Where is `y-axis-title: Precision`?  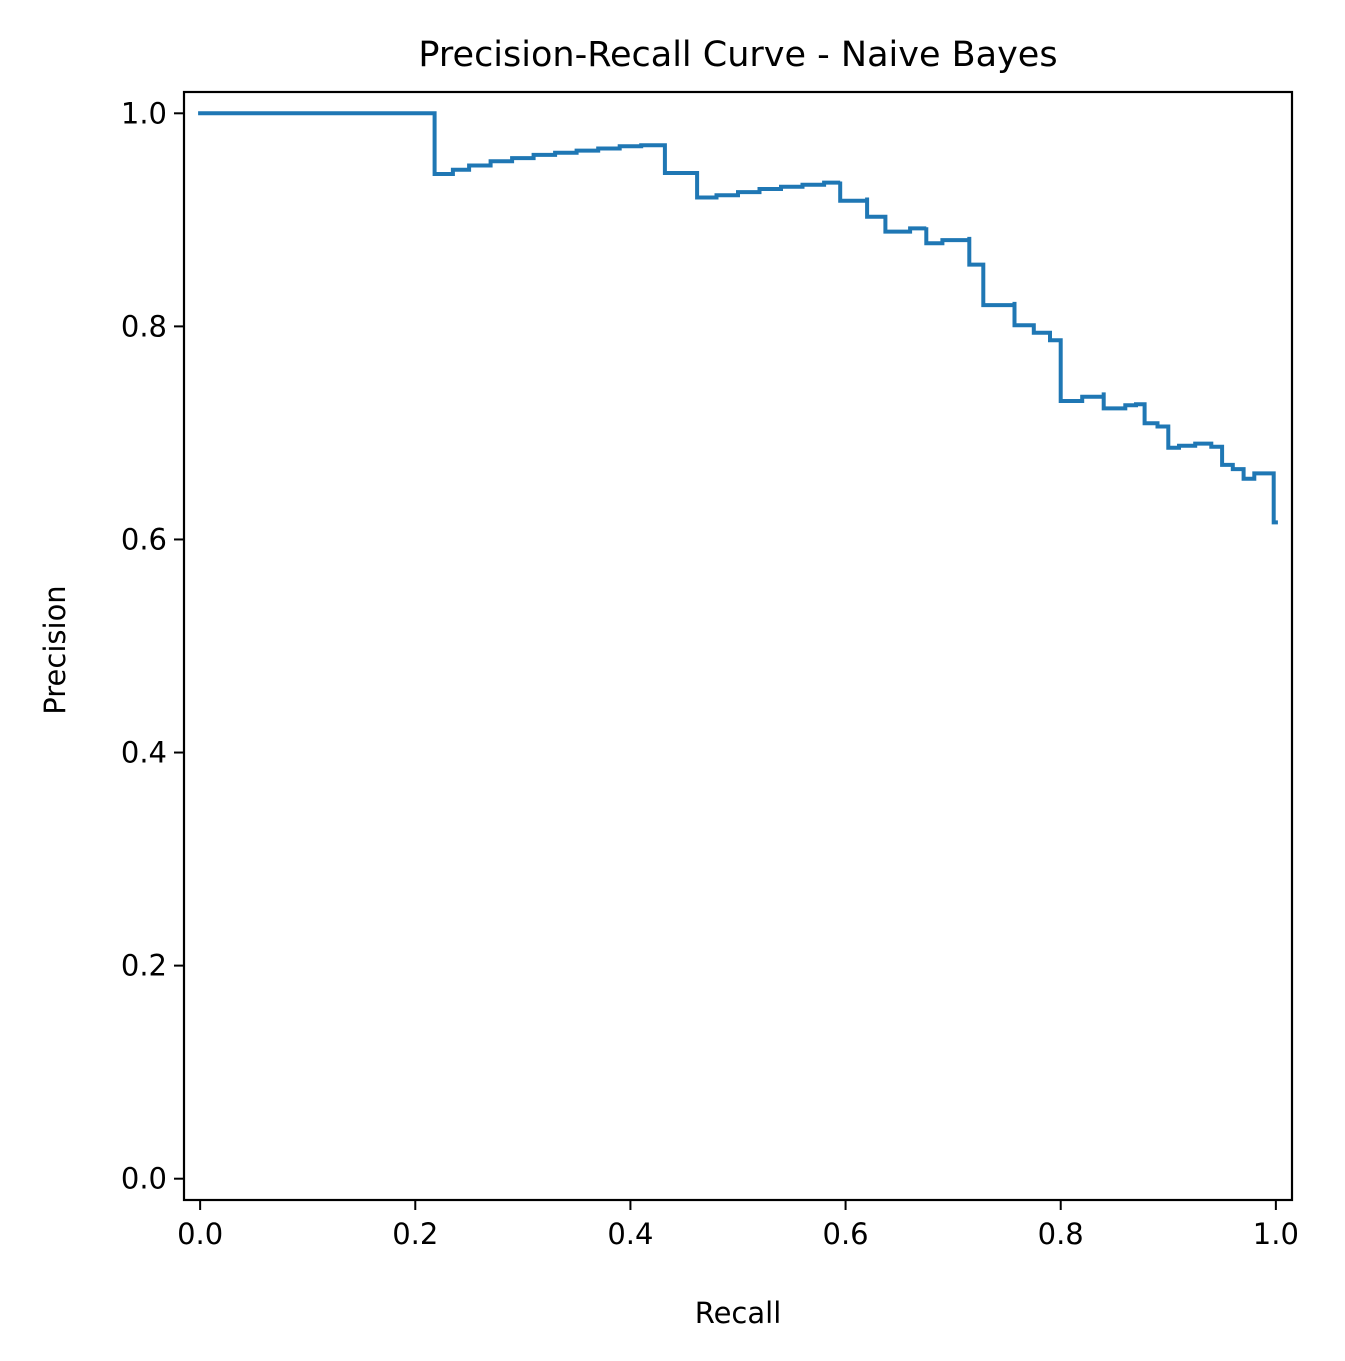
y-axis-title: Precision is located at coordinates (55, 649).